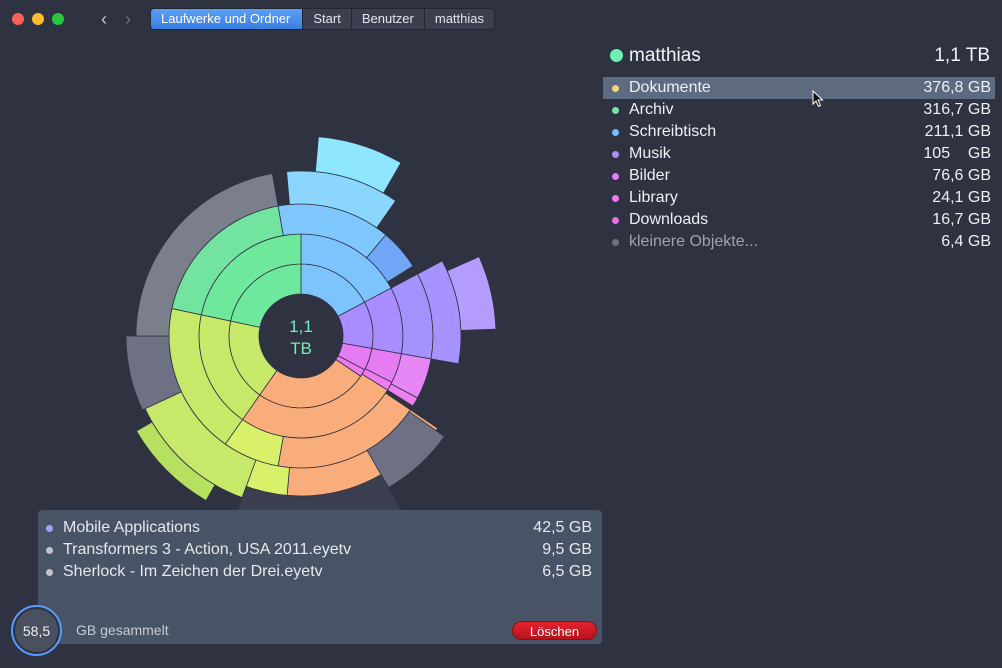  I want to click on center-total-label: 1,1 TB, so click(301, 338).